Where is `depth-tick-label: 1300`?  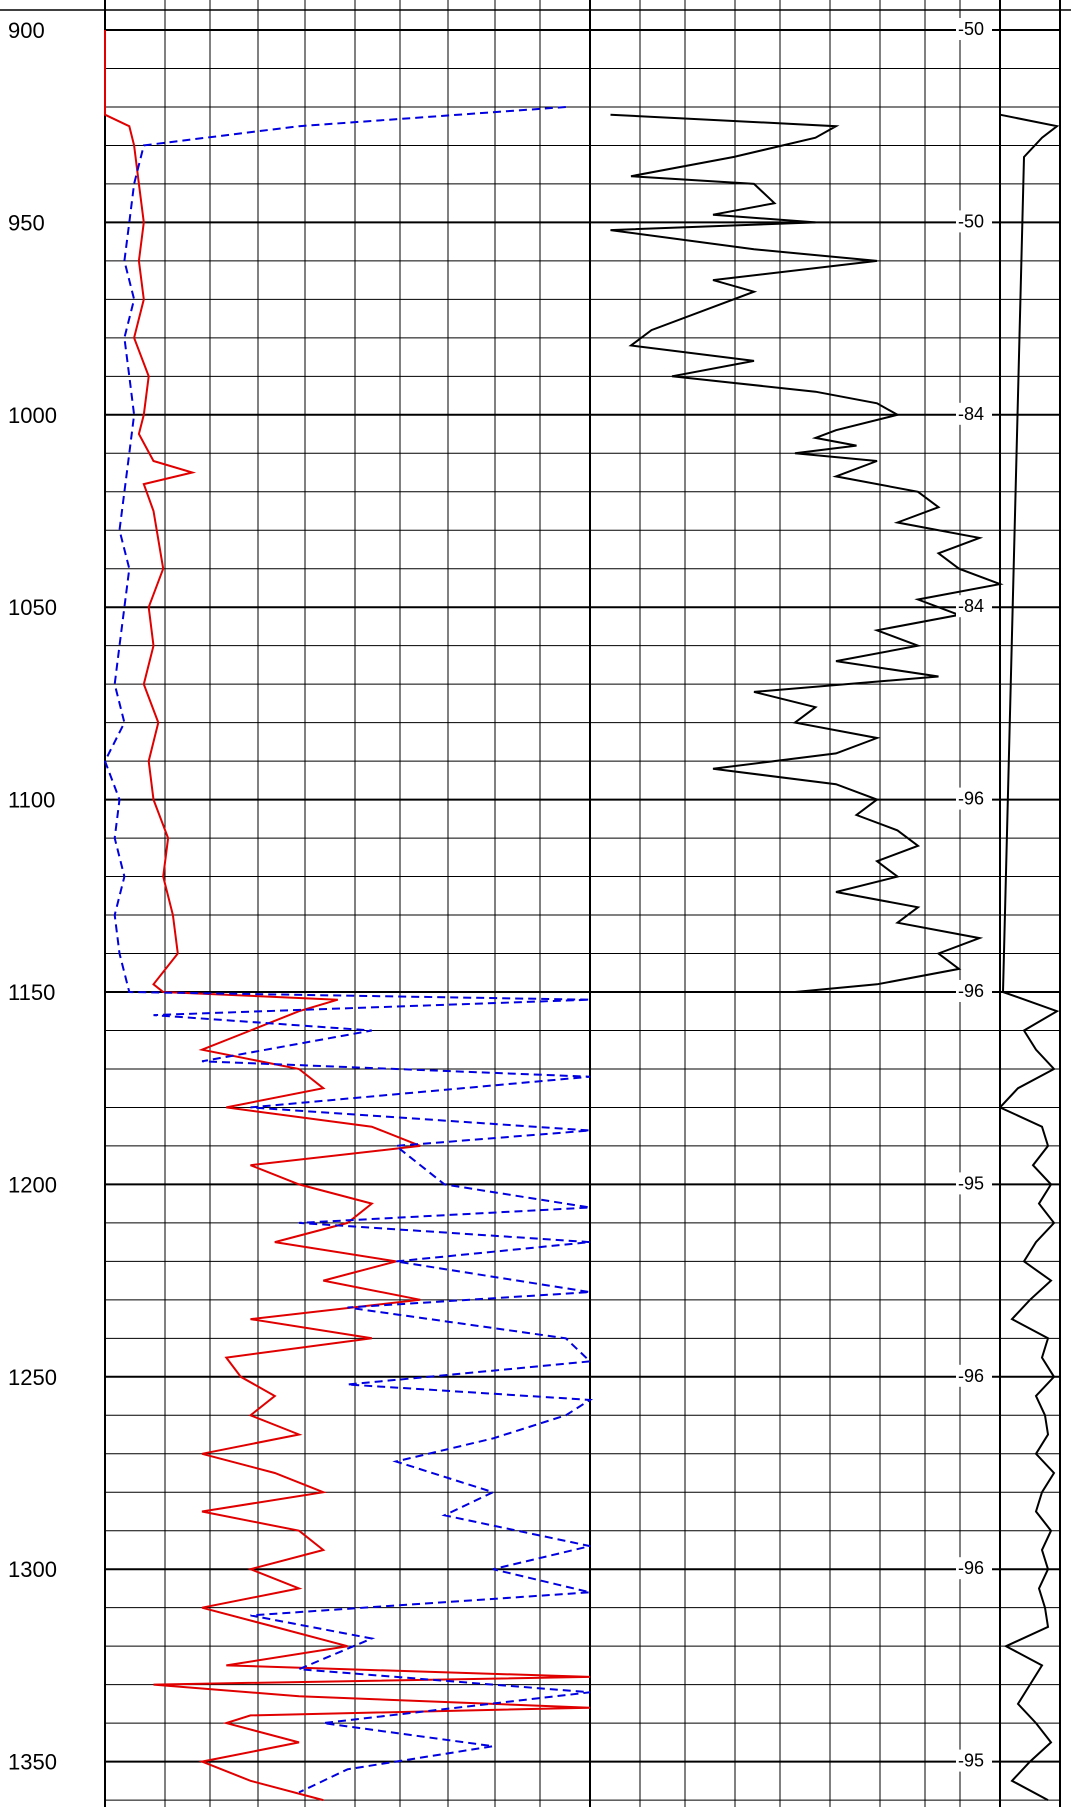 depth-tick-label: 1300 is located at coordinates (32, 1569).